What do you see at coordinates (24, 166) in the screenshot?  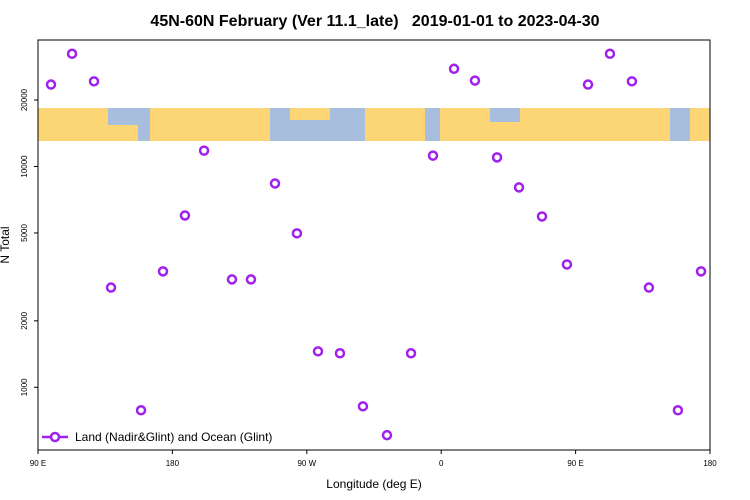 I see `y-tick-label: 10000` at bounding box center [24, 166].